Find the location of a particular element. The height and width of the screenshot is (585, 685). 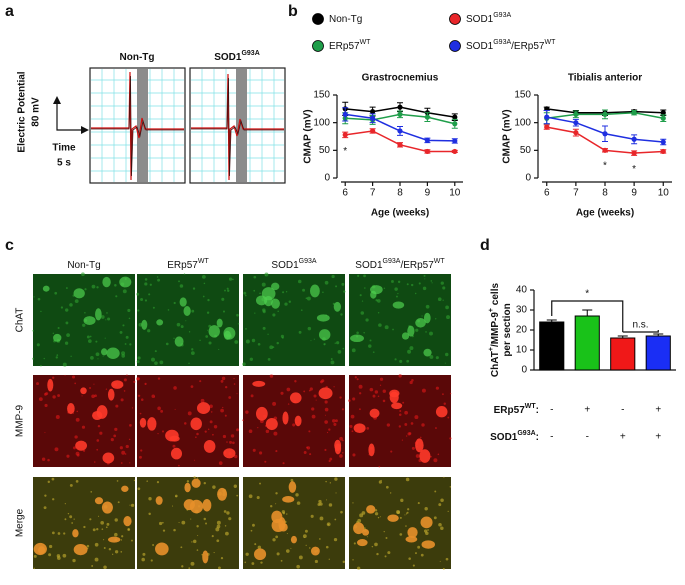

genotype-label: ERp57WT: is located at coordinates (516, 409).